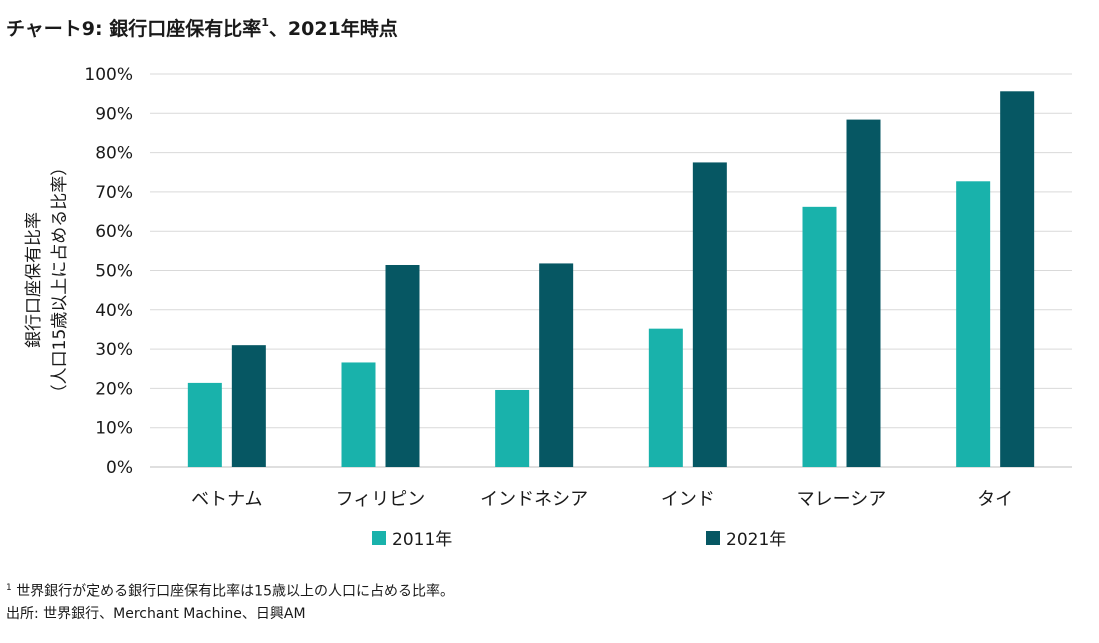  I want to click on legend-label-2021: 2021年, so click(756, 540).